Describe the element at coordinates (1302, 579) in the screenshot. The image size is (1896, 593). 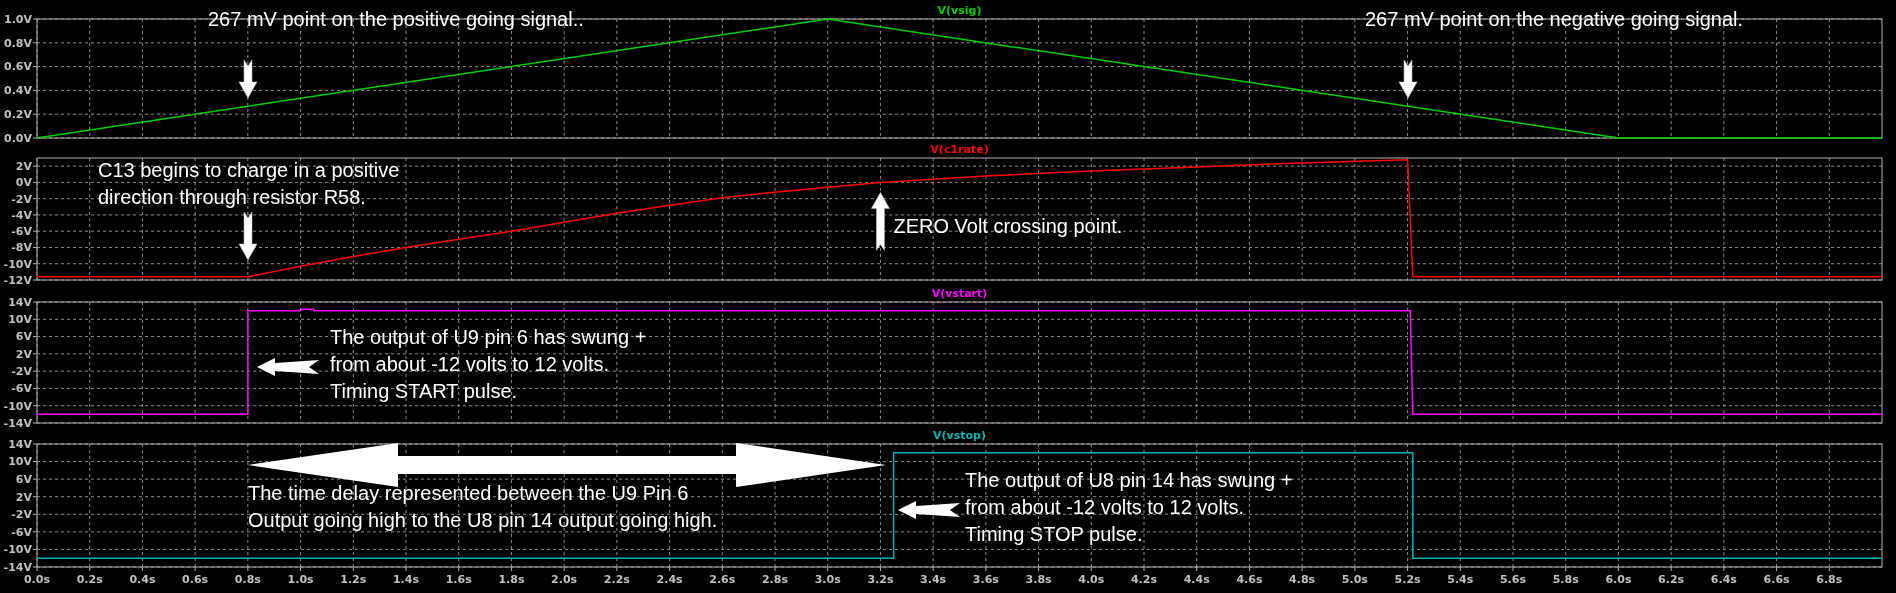
I see `x-tick-label: 4.8s` at that location.